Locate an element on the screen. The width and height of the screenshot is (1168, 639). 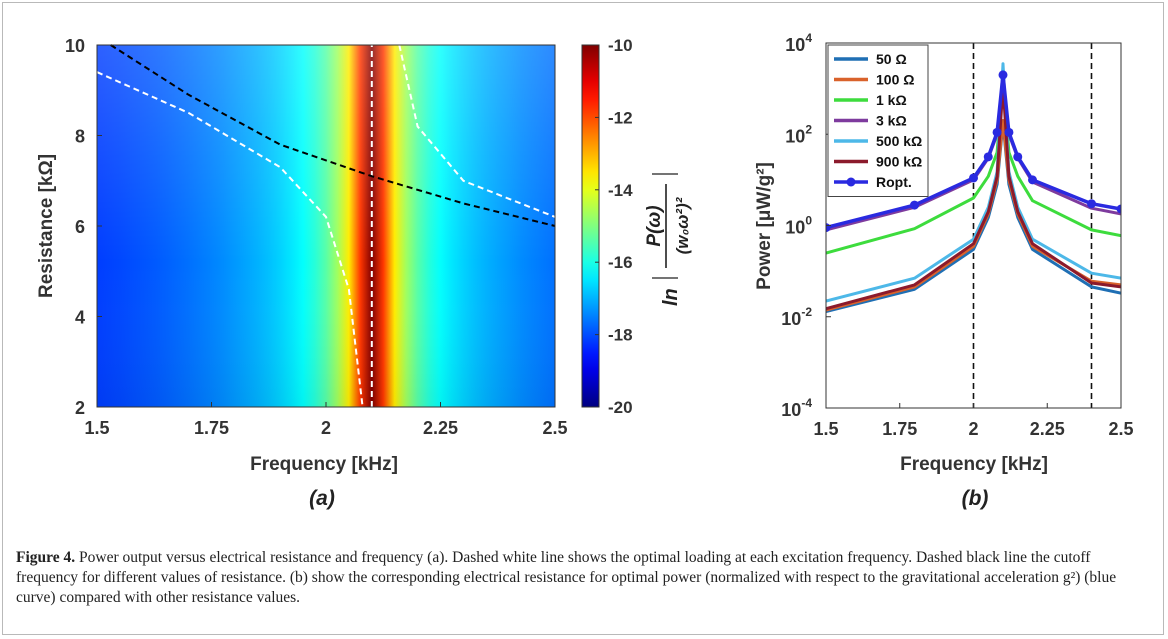
heatmap-y-tick-label: 6 is located at coordinates (80, 227).